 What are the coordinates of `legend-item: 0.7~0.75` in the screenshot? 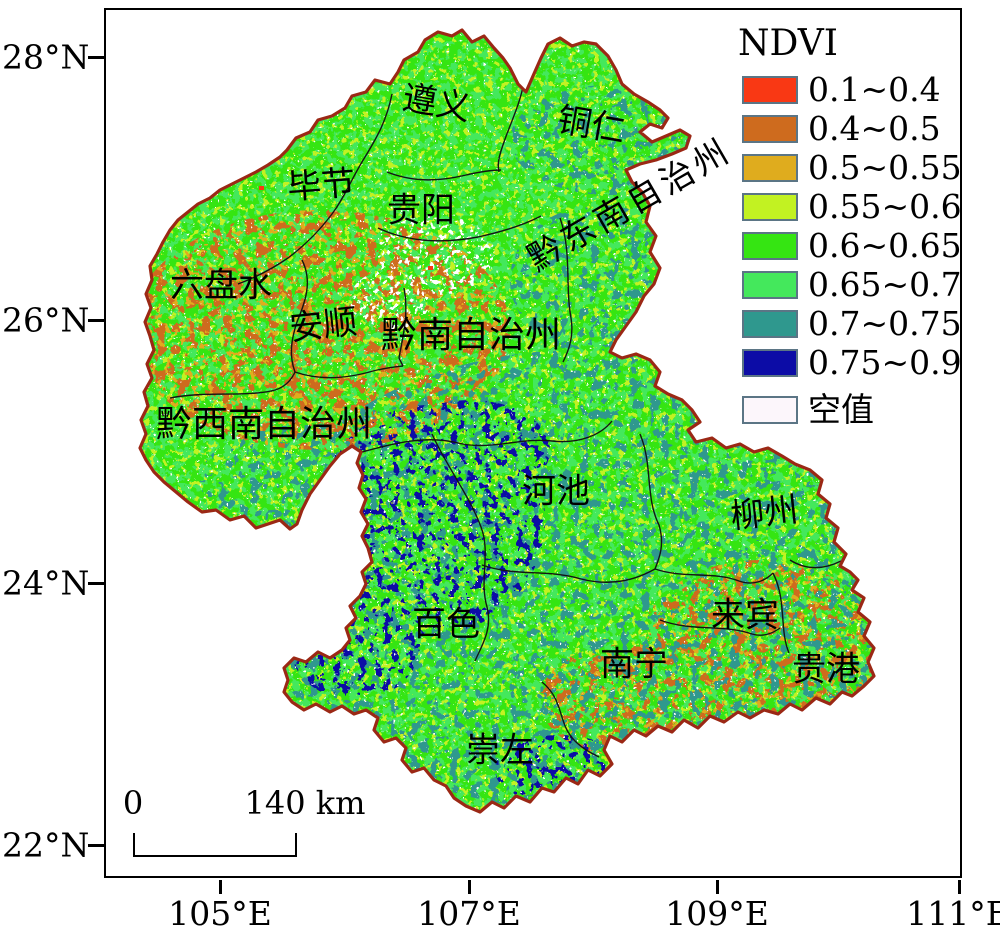 It's located at (852, 323).